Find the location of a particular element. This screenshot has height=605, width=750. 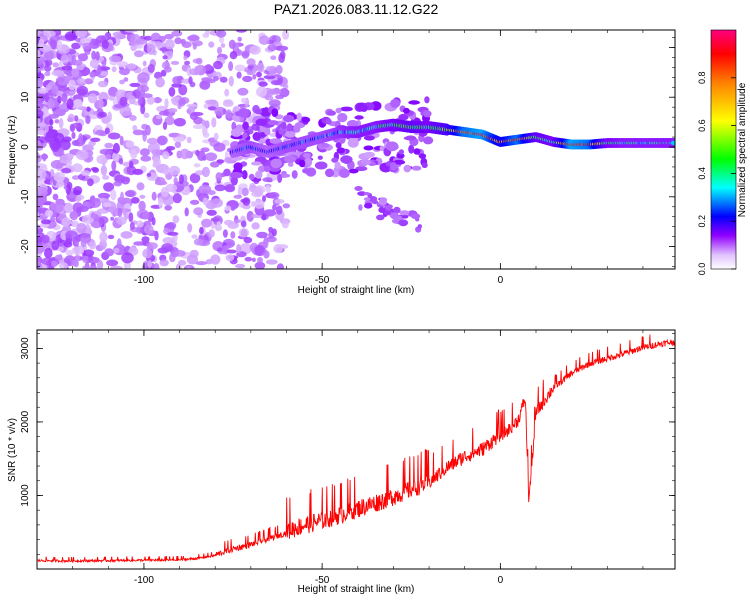

colorbar-ticks: 0.0 0.2 0.4 0.6 0.8 is located at coordinates (716, 173).